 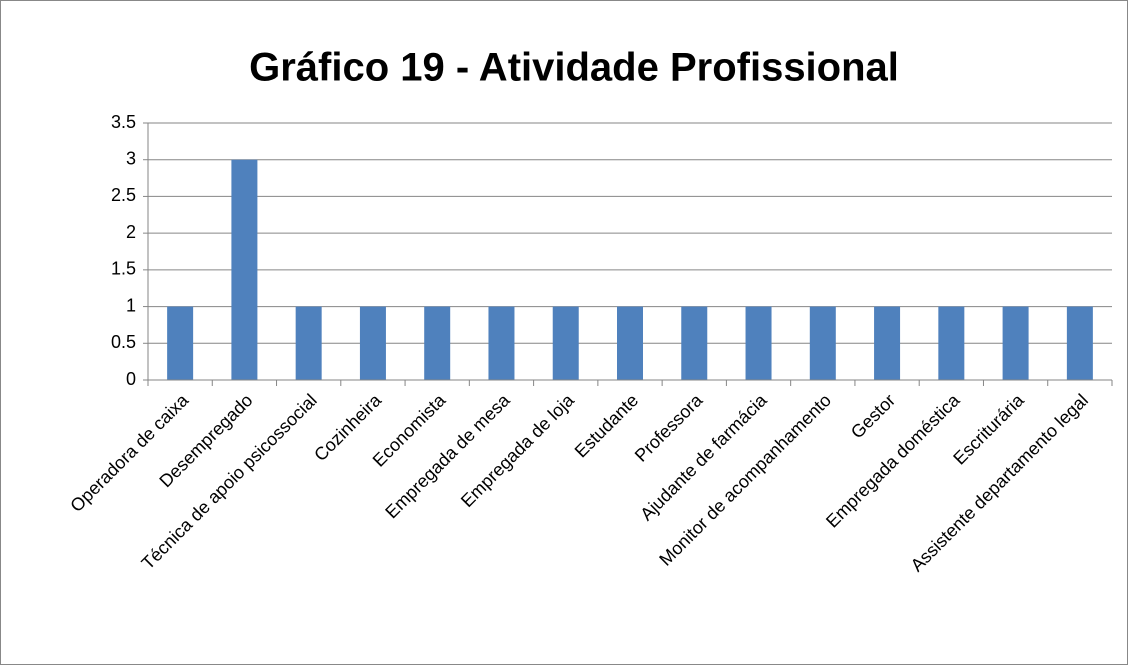 What do you see at coordinates (574, 68) in the screenshot?
I see `chart-title: Gráfico 19 - Atividade Profissional` at bounding box center [574, 68].